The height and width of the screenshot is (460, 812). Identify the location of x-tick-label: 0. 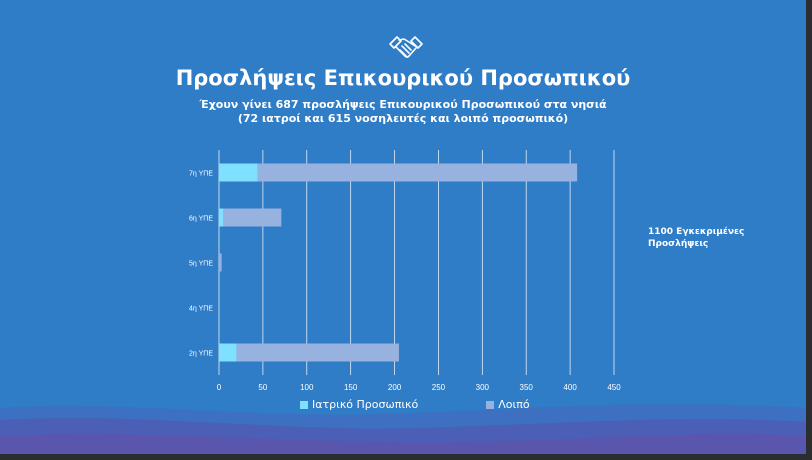
(219, 387).